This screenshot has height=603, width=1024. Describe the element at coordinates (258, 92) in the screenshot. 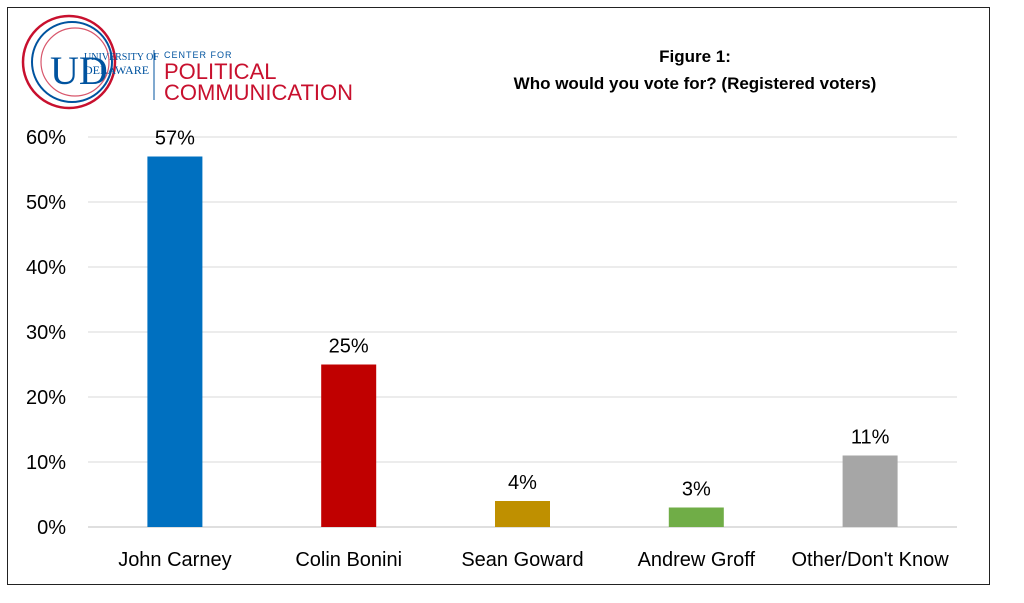

I see `logo-communication: COMMUNICATION` at that location.